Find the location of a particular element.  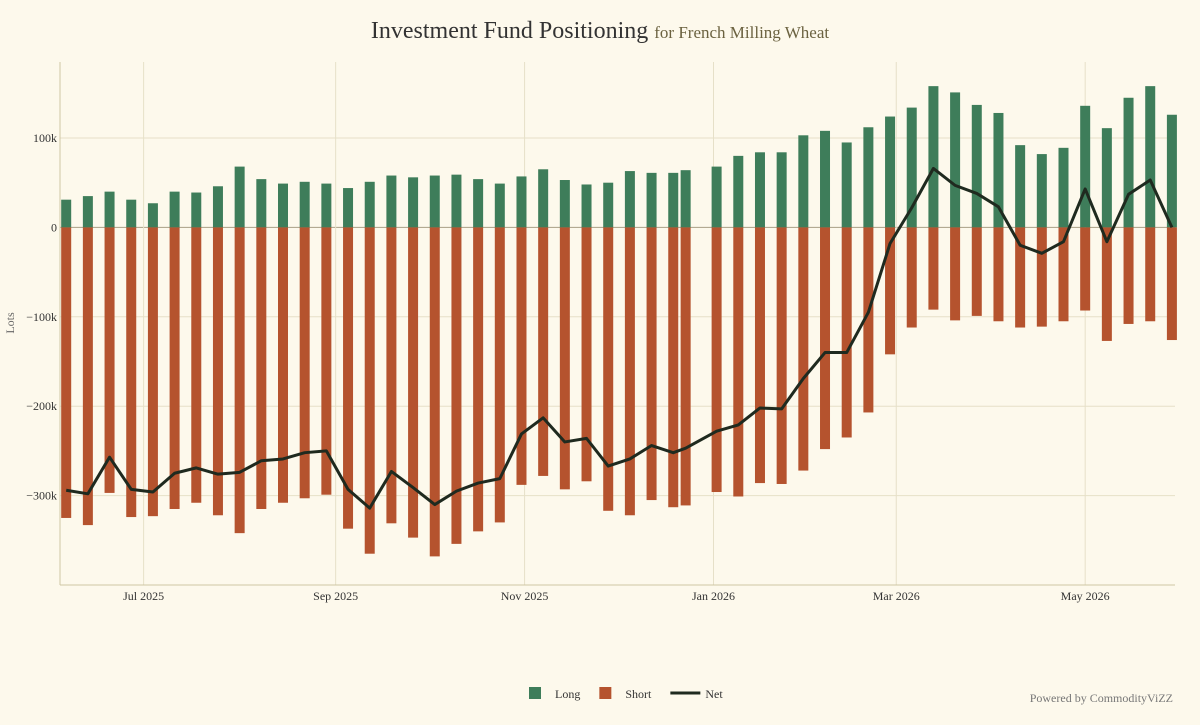

x-tick-label: May 2026 is located at coordinates (1085, 596).